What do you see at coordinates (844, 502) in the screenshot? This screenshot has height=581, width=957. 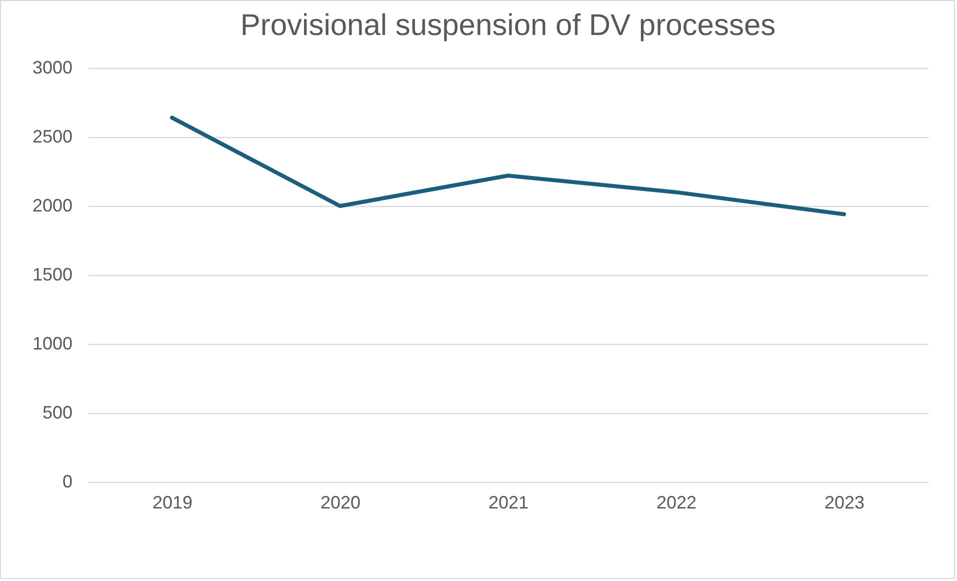 I see `x-tick-label: 2023` at bounding box center [844, 502].